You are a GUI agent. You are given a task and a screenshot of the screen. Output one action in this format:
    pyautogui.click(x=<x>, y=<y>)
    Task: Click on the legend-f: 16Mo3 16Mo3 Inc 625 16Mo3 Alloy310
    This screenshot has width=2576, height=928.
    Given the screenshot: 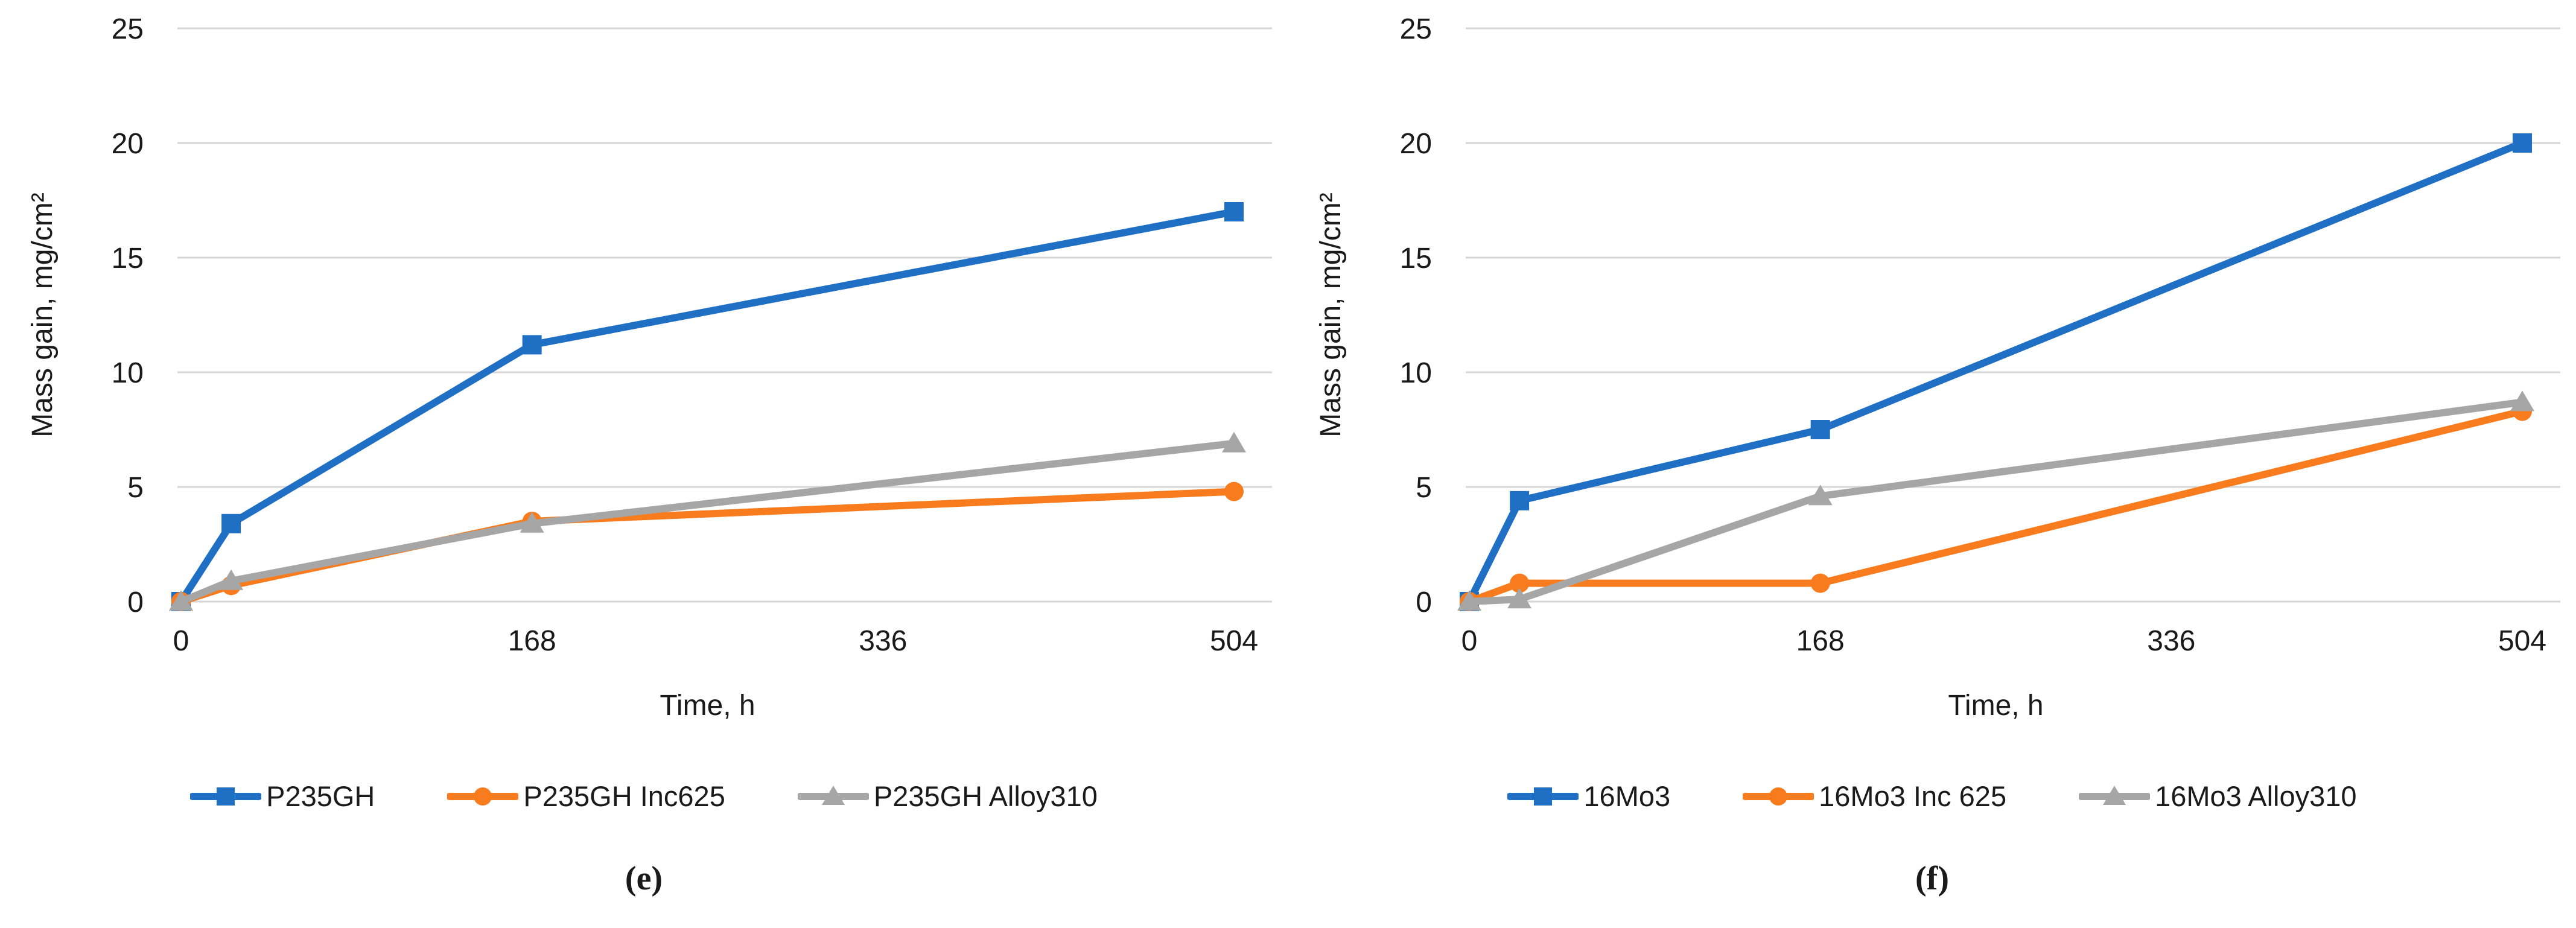 What is the action you would take?
    pyautogui.click(x=1932, y=796)
    